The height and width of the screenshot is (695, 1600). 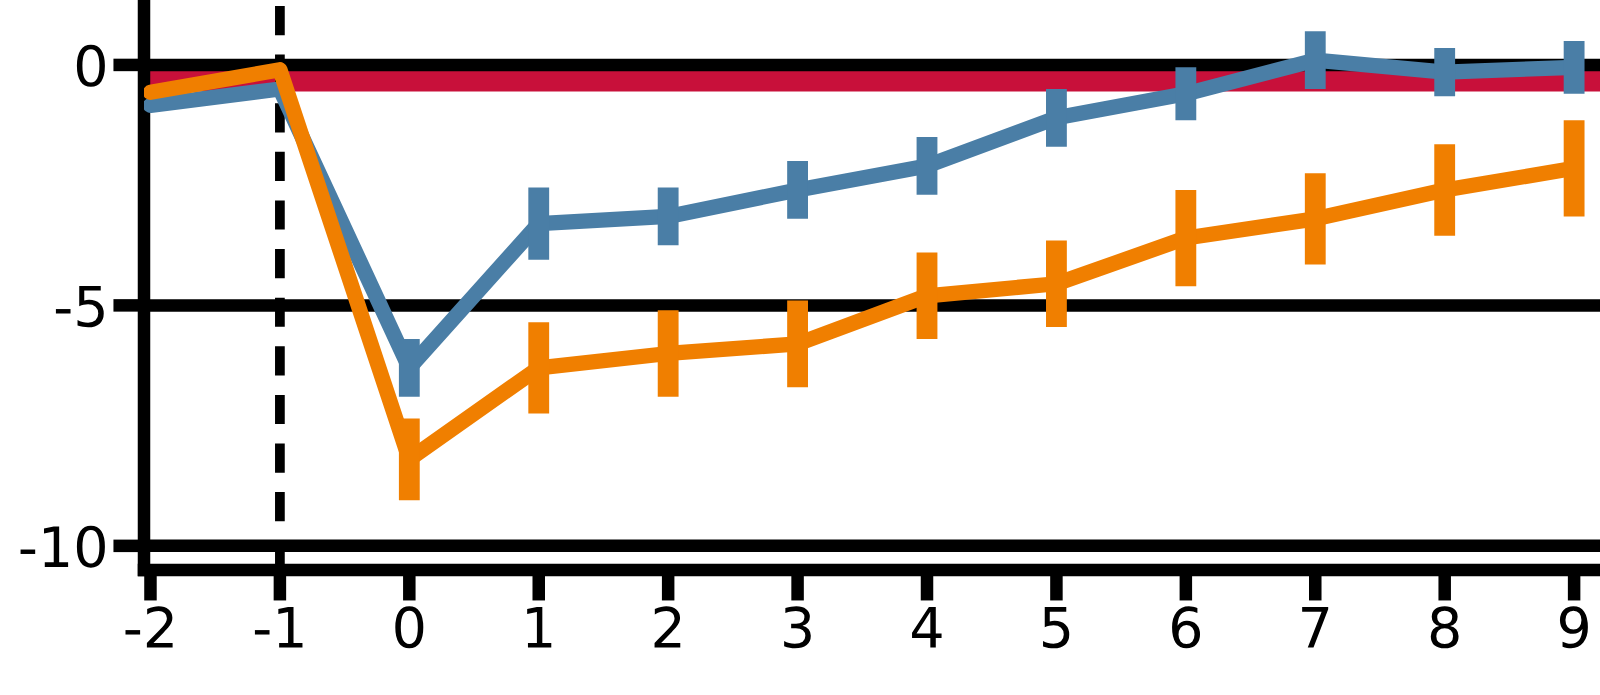 I want to click on y-tick-label: -10, so click(x=62, y=546).